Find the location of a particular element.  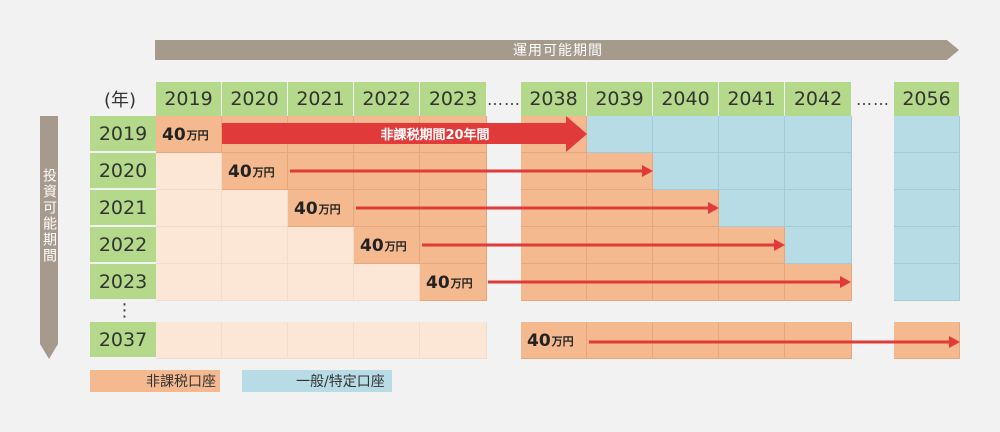

legend-label-general: 一般/特定口座 is located at coordinates (340, 382).